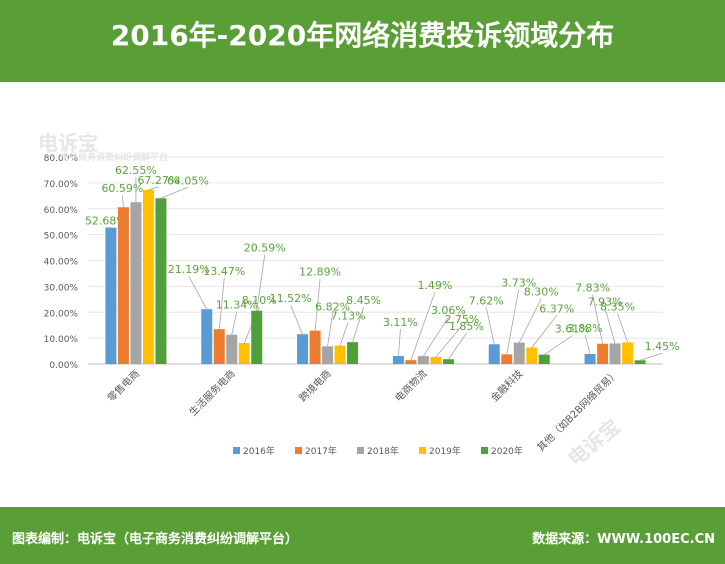 The image size is (725, 564). What do you see at coordinates (259, 451) in the screenshot?
I see `legend-label: 2016年` at bounding box center [259, 451].